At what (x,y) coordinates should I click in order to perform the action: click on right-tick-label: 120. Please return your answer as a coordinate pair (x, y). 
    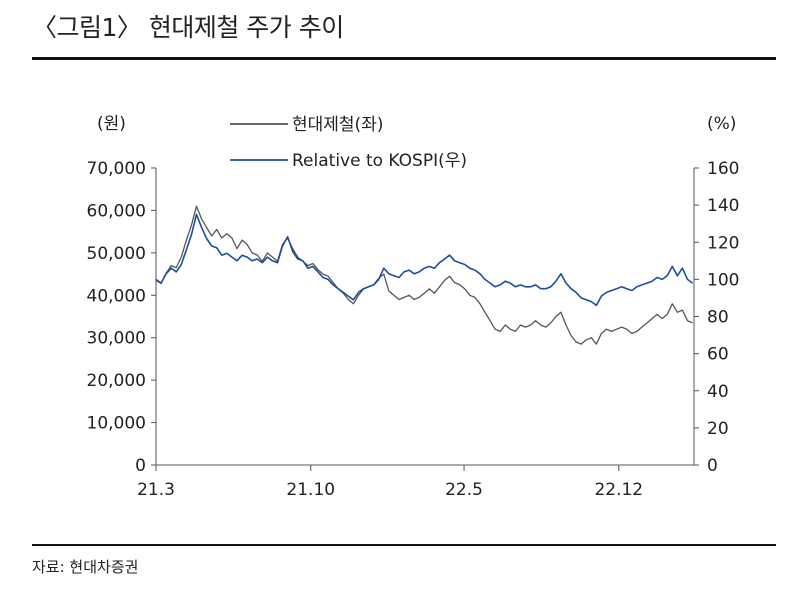
    Looking at the image, I should click on (723, 243).